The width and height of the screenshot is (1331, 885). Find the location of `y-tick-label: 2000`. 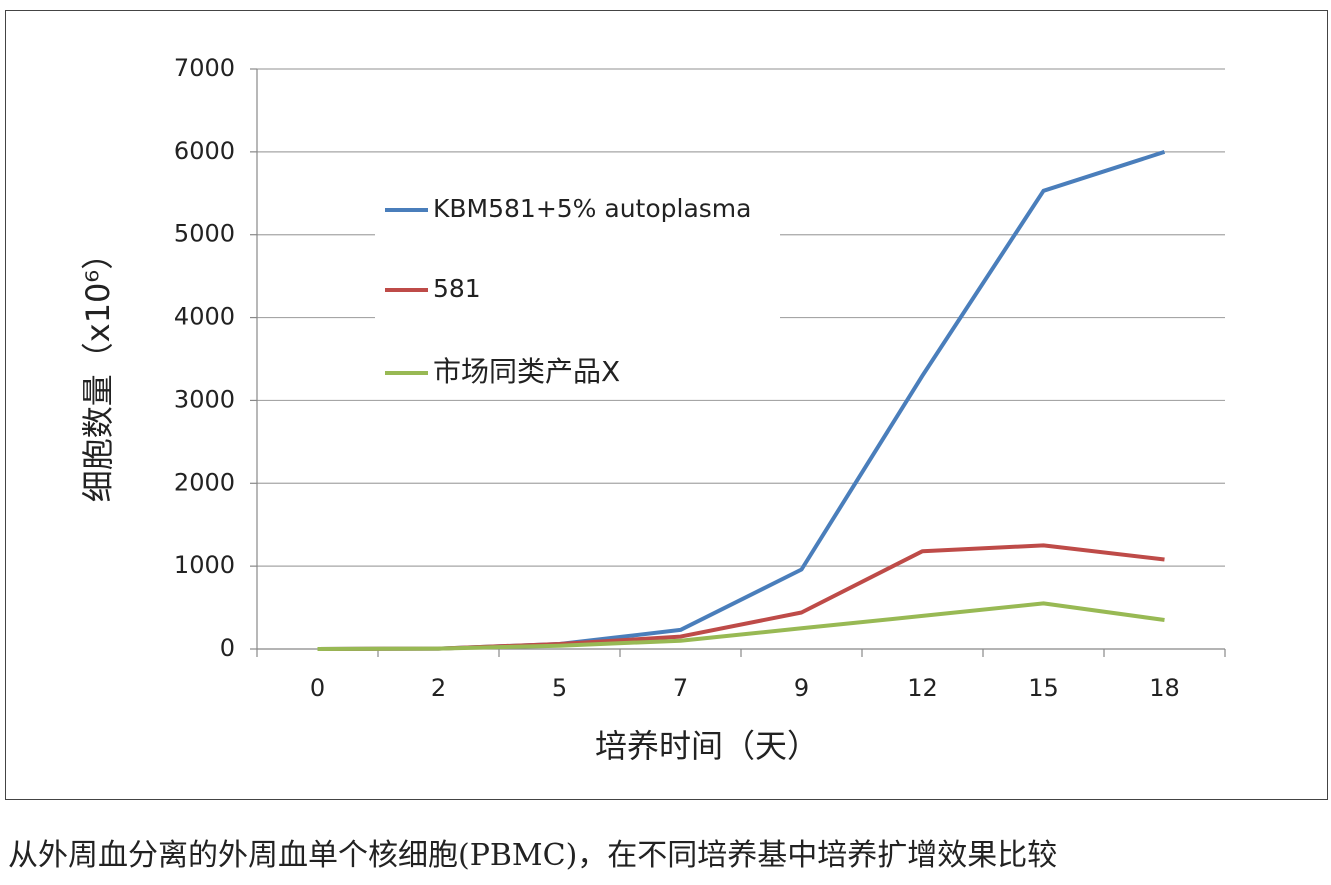

y-tick-label: 2000 is located at coordinates (204, 482).